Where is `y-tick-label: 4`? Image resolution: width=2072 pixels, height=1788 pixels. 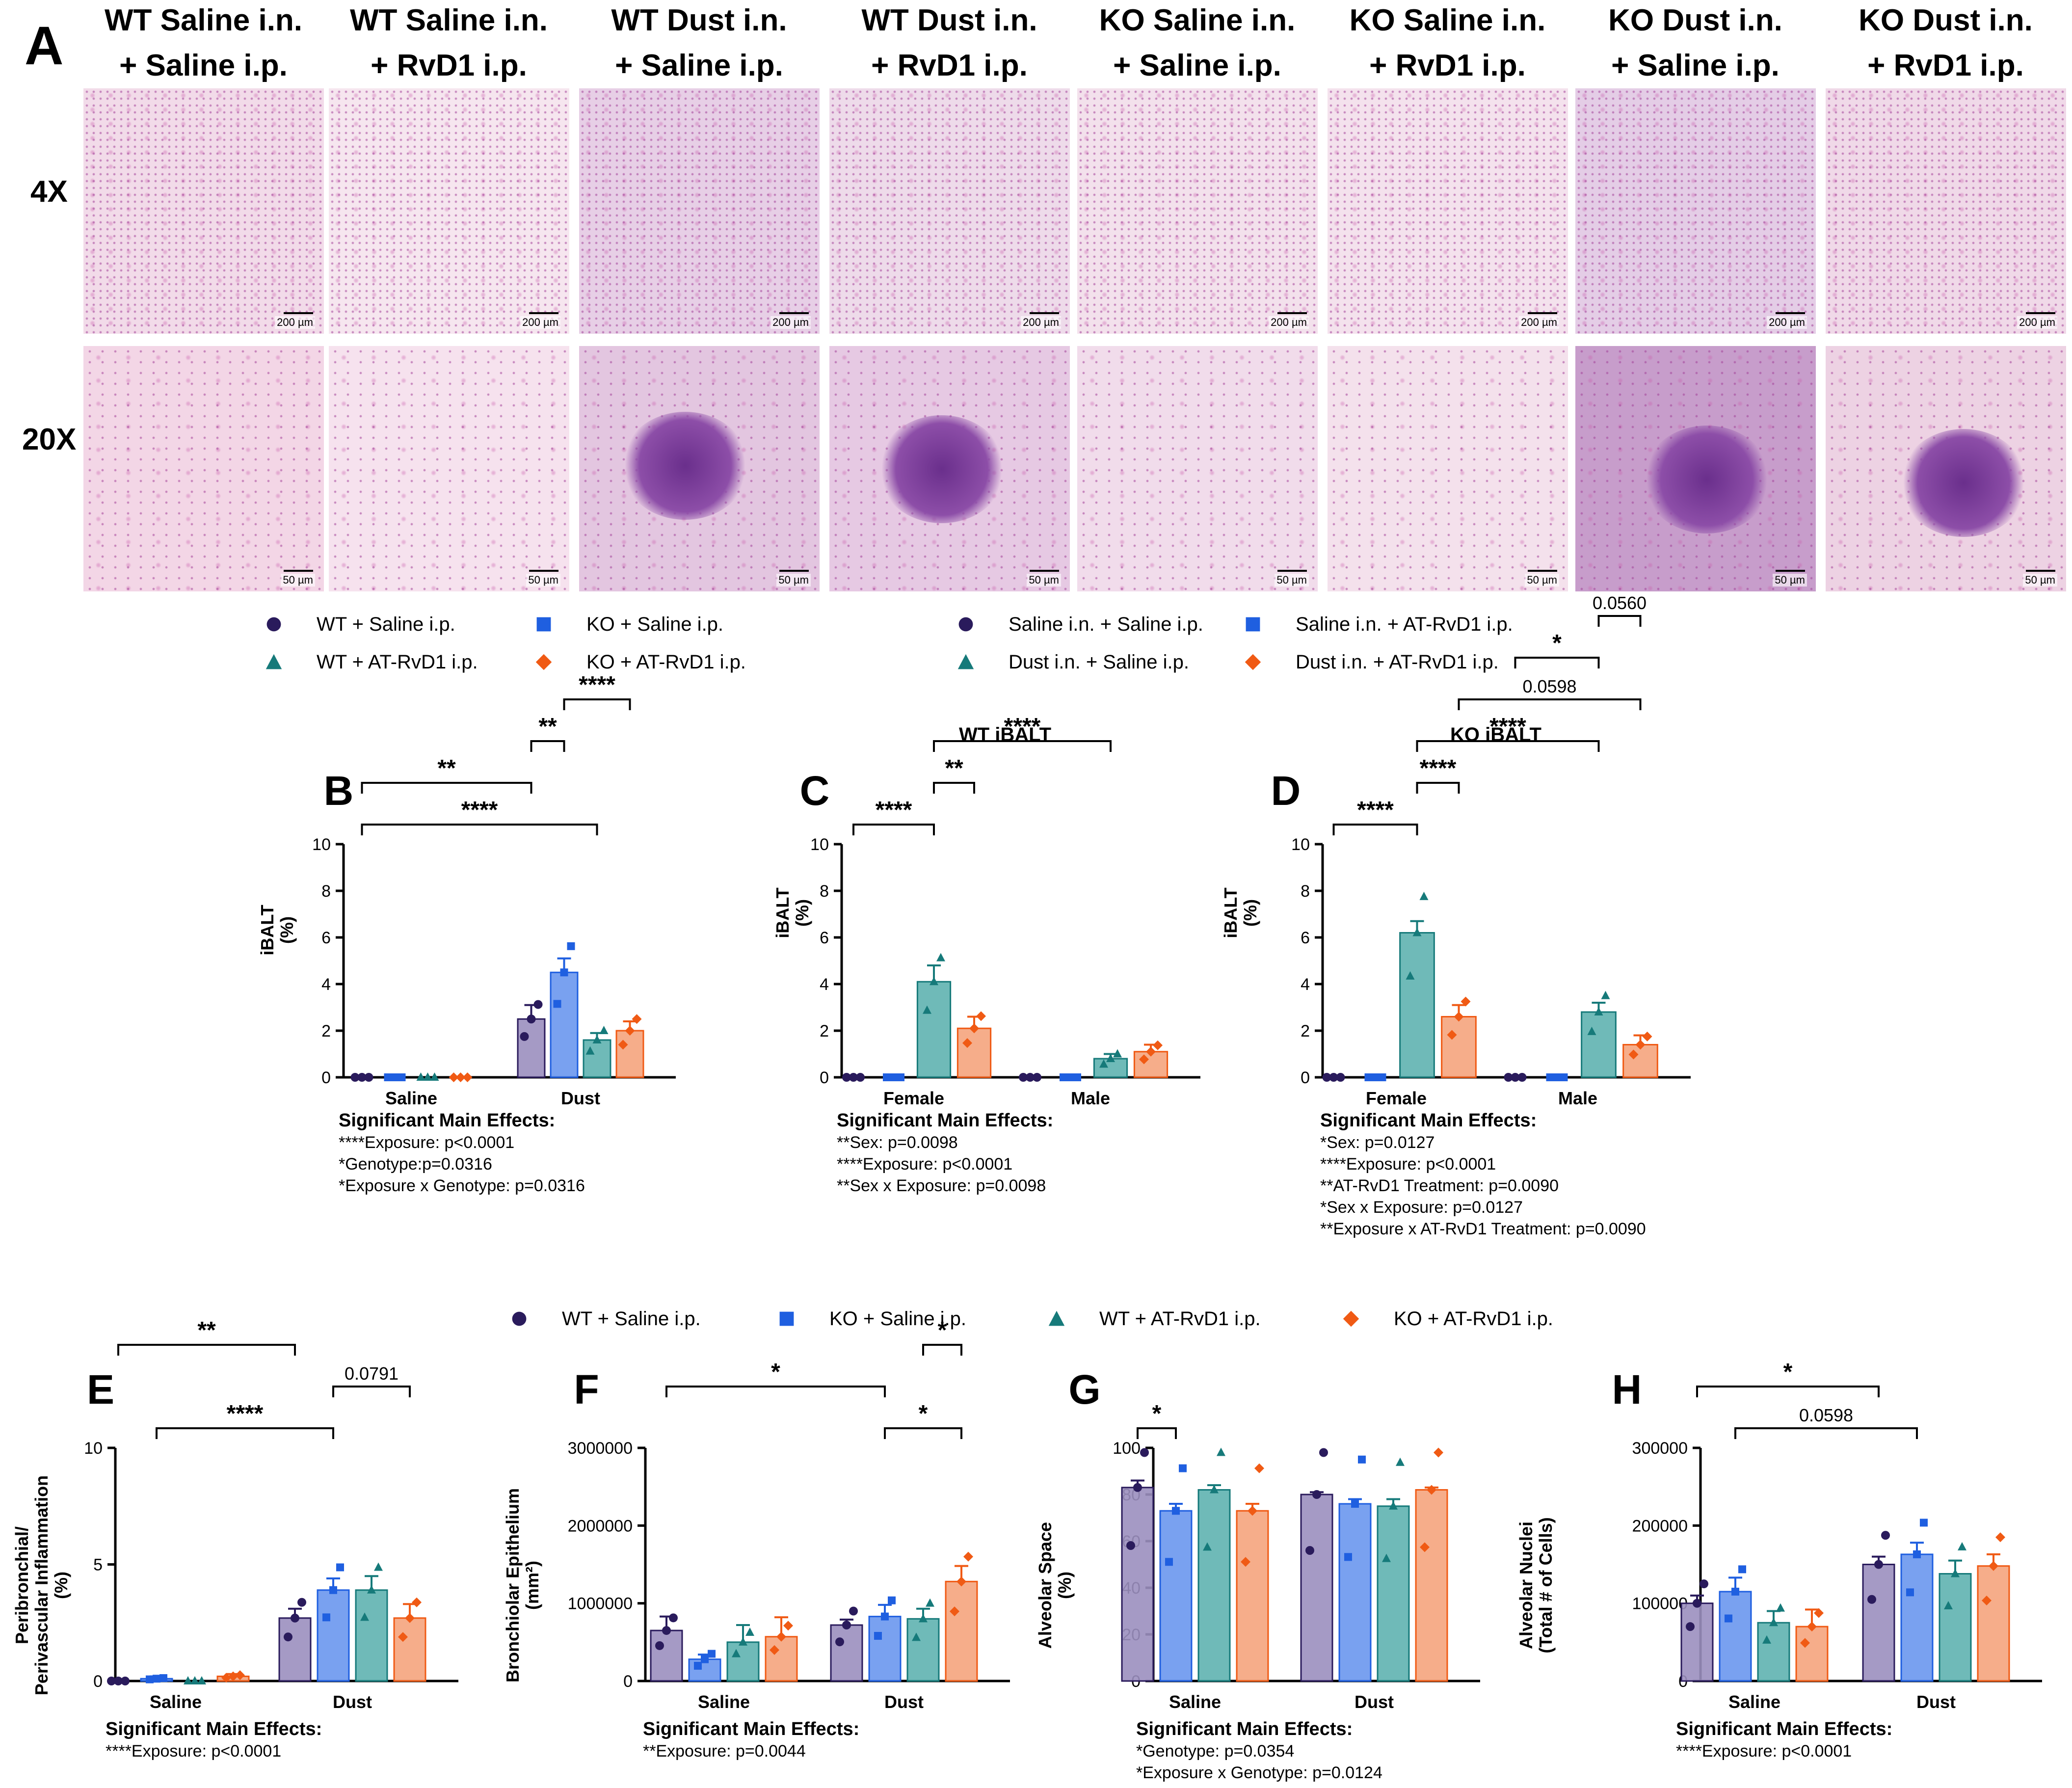 y-tick-label: 4 is located at coordinates (1305, 984).